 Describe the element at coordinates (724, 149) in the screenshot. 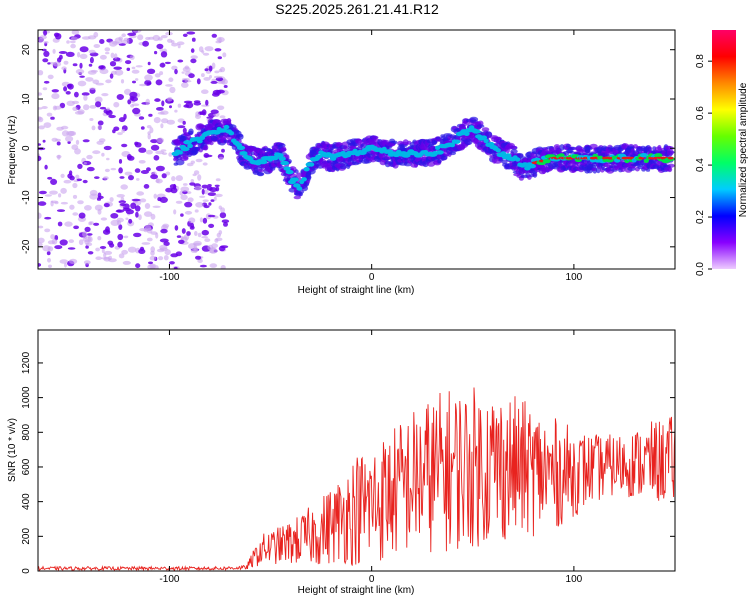

I see `colorbar-gradient` at that location.